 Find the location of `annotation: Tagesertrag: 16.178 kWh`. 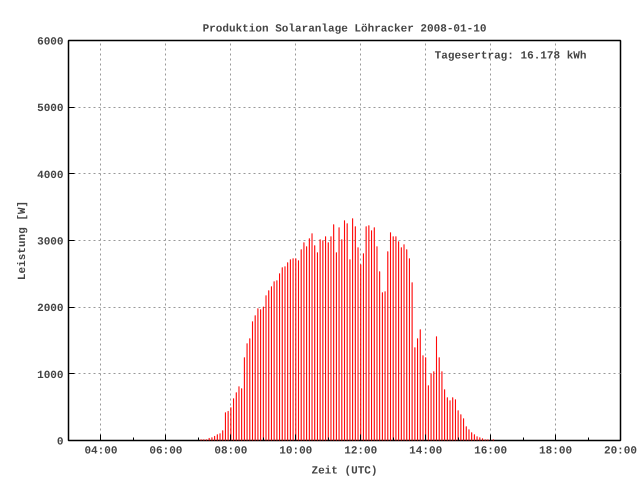

annotation: Tagesertrag: 16.178 kWh is located at coordinates (510, 56).